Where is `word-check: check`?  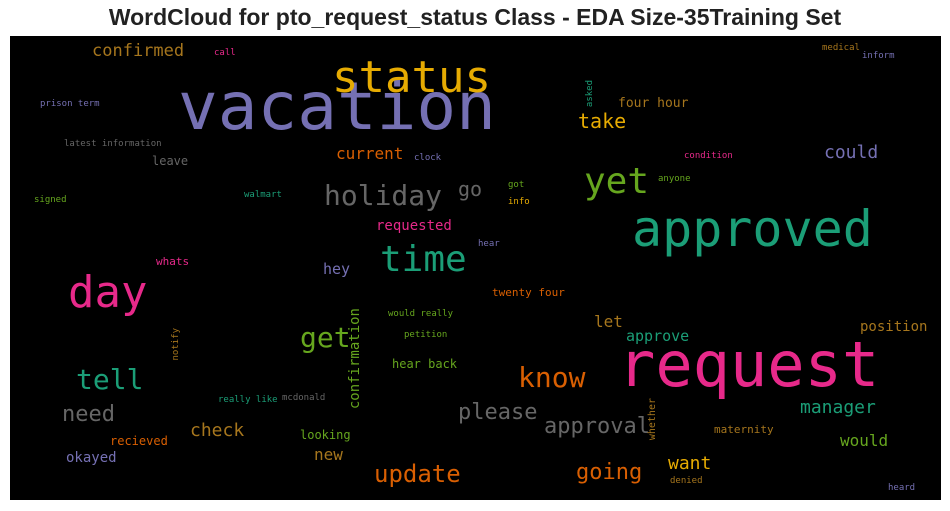 word-check: check is located at coordinates (217, 430).